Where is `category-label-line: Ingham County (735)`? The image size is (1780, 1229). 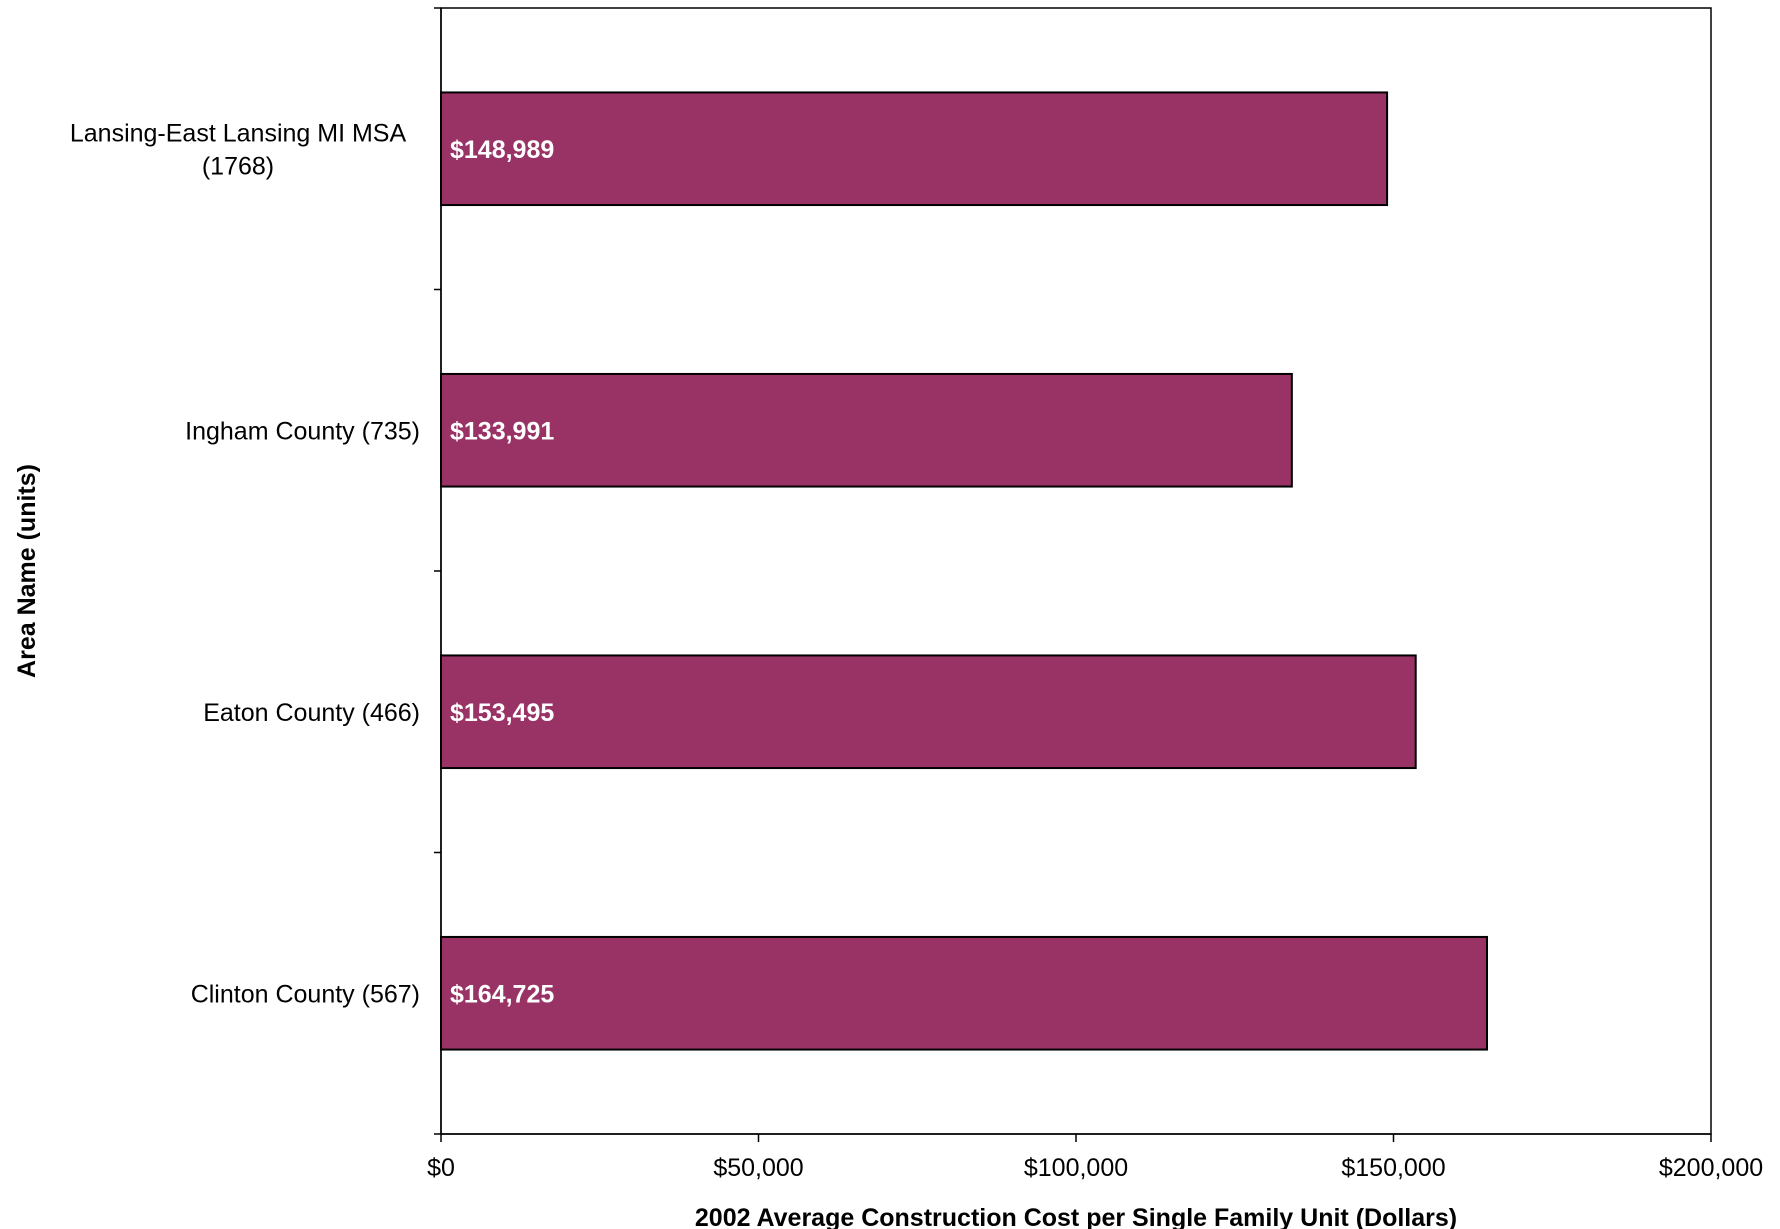
category-label-line: Ingham County (735) is located at coordinates (302, 431).